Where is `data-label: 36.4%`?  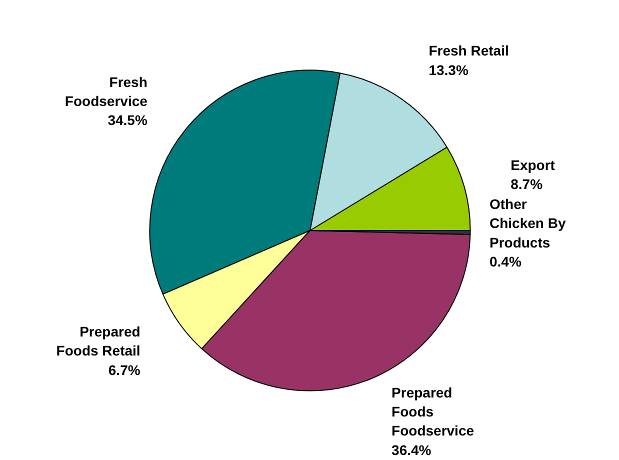 data-label: 36.4% is located at coordinates (412, 450).